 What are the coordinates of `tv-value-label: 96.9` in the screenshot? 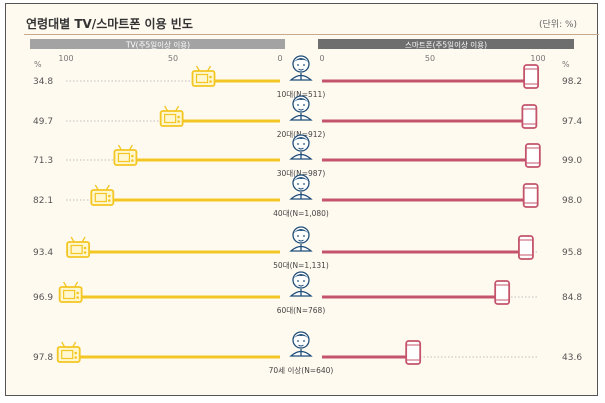 It's located at (43, 298).